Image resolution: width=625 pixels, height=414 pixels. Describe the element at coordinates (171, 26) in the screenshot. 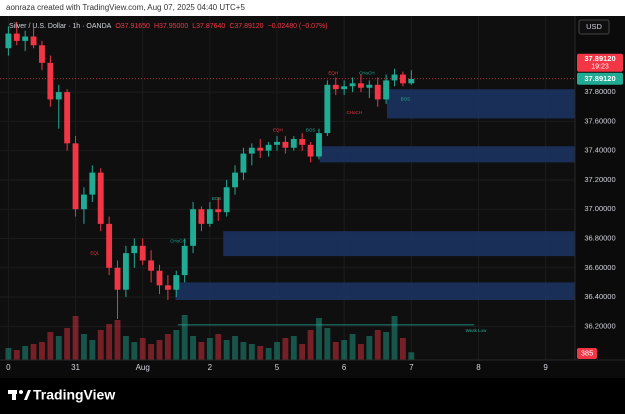

I see `legend-high: H37.95000` at that location.